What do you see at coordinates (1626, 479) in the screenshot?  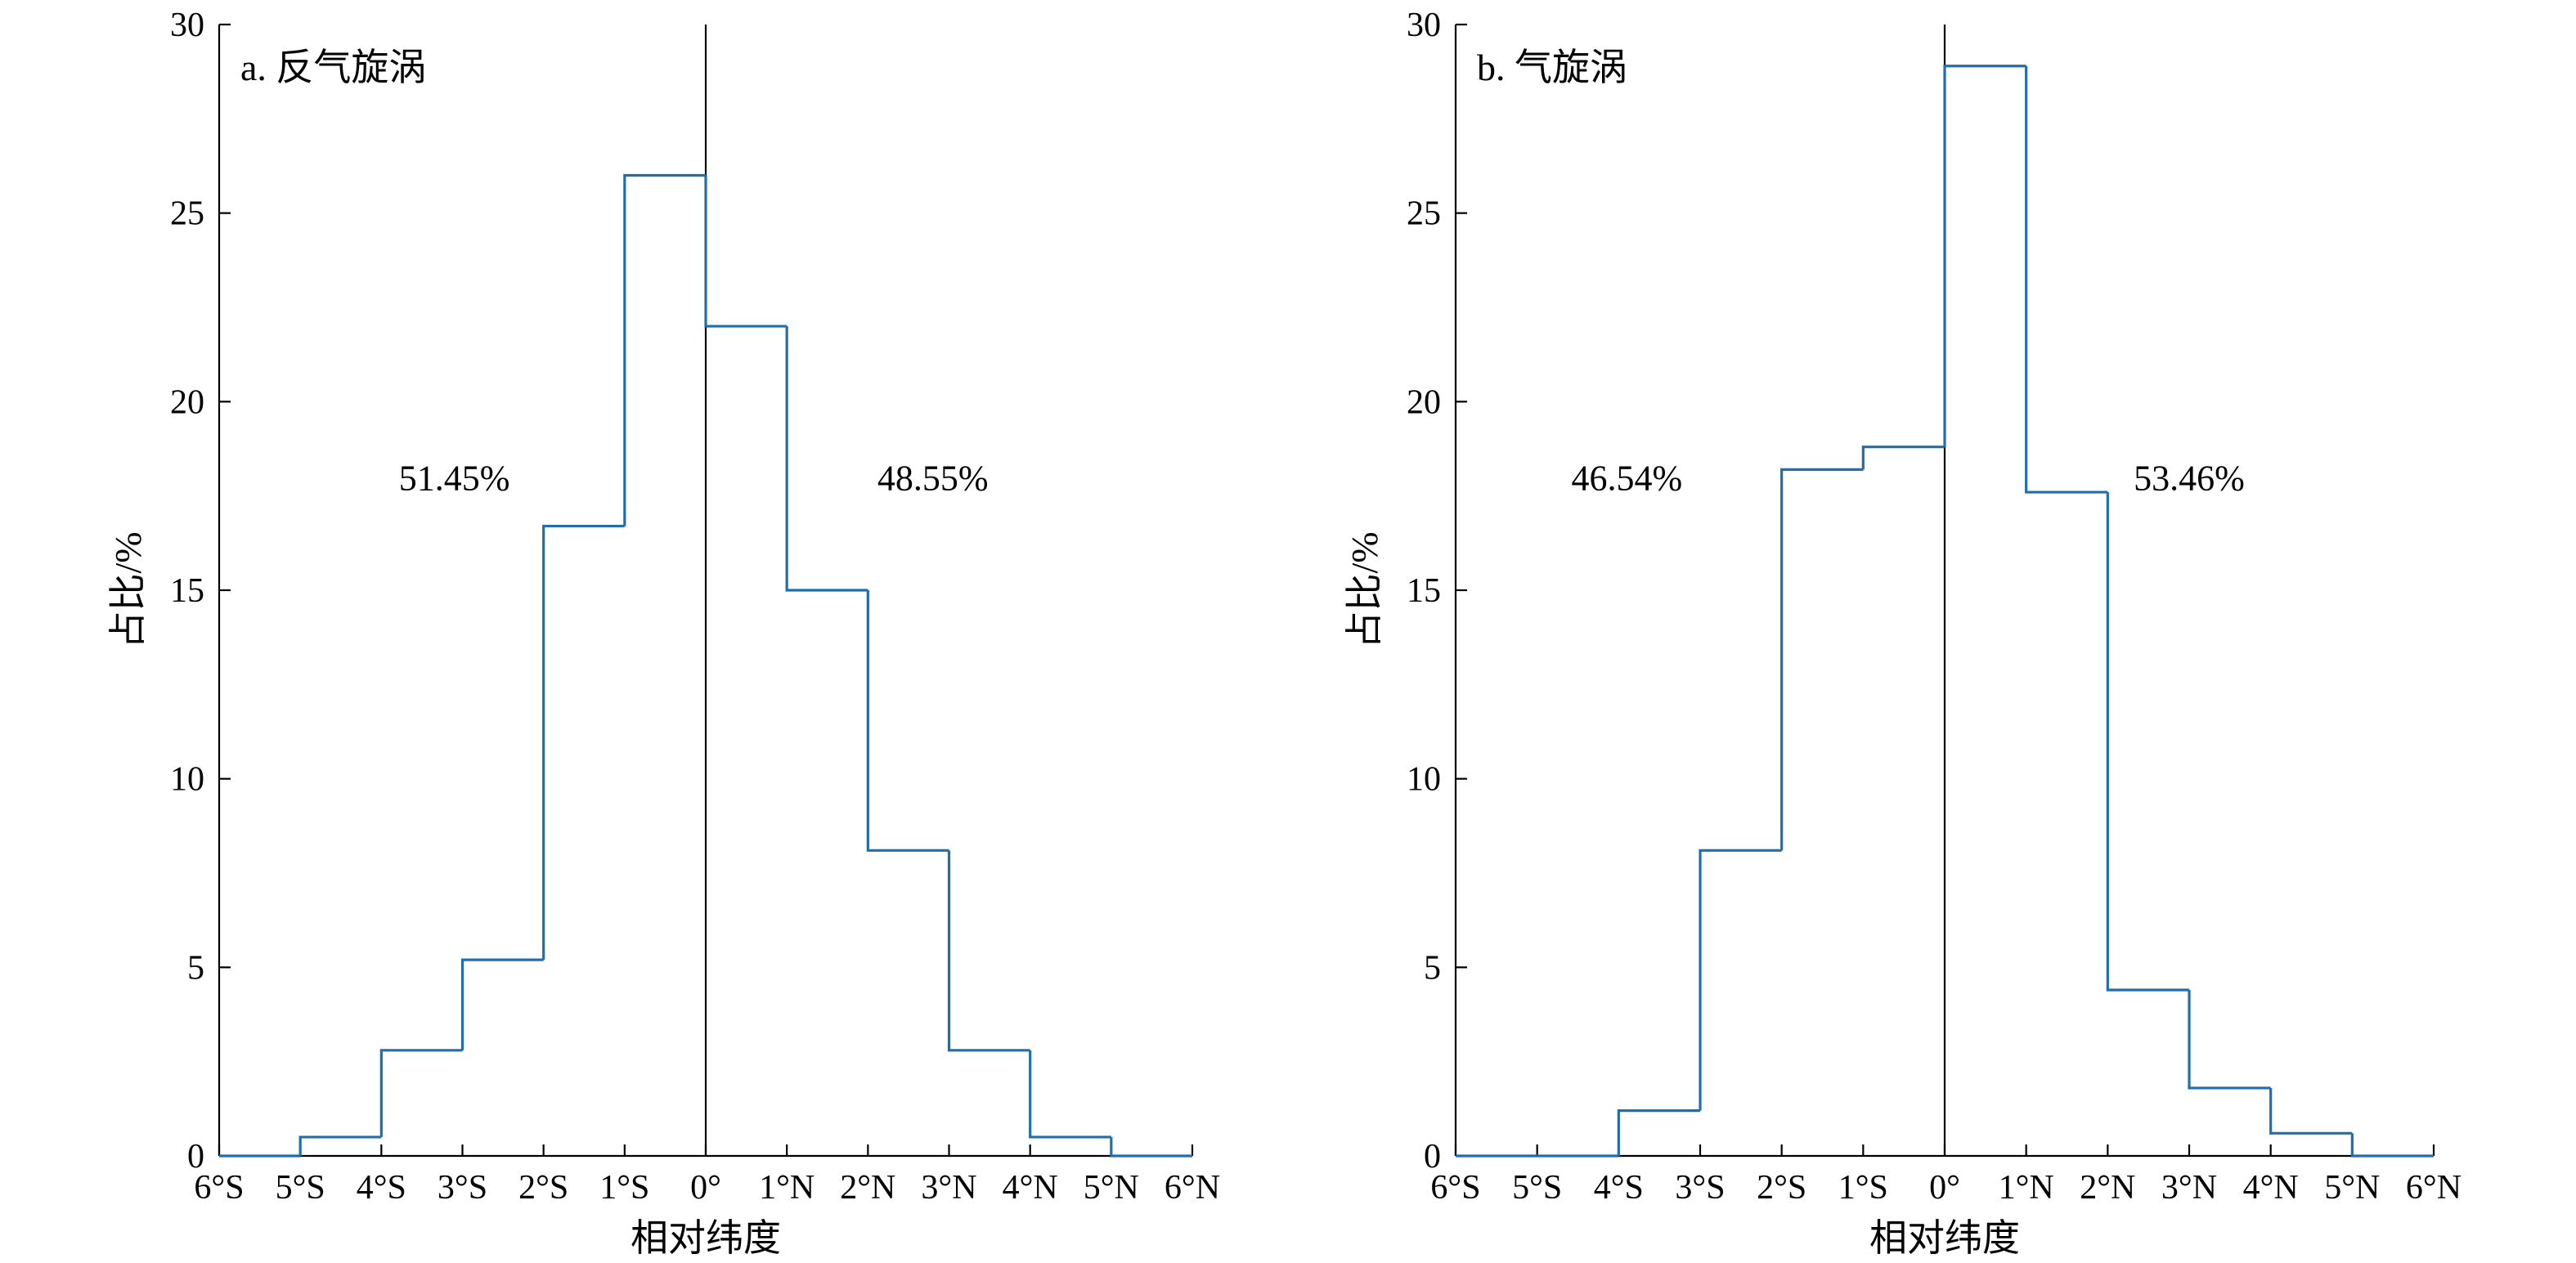 I see `percentage-annotation: 46.54%` at bounding box center [1626, 479].